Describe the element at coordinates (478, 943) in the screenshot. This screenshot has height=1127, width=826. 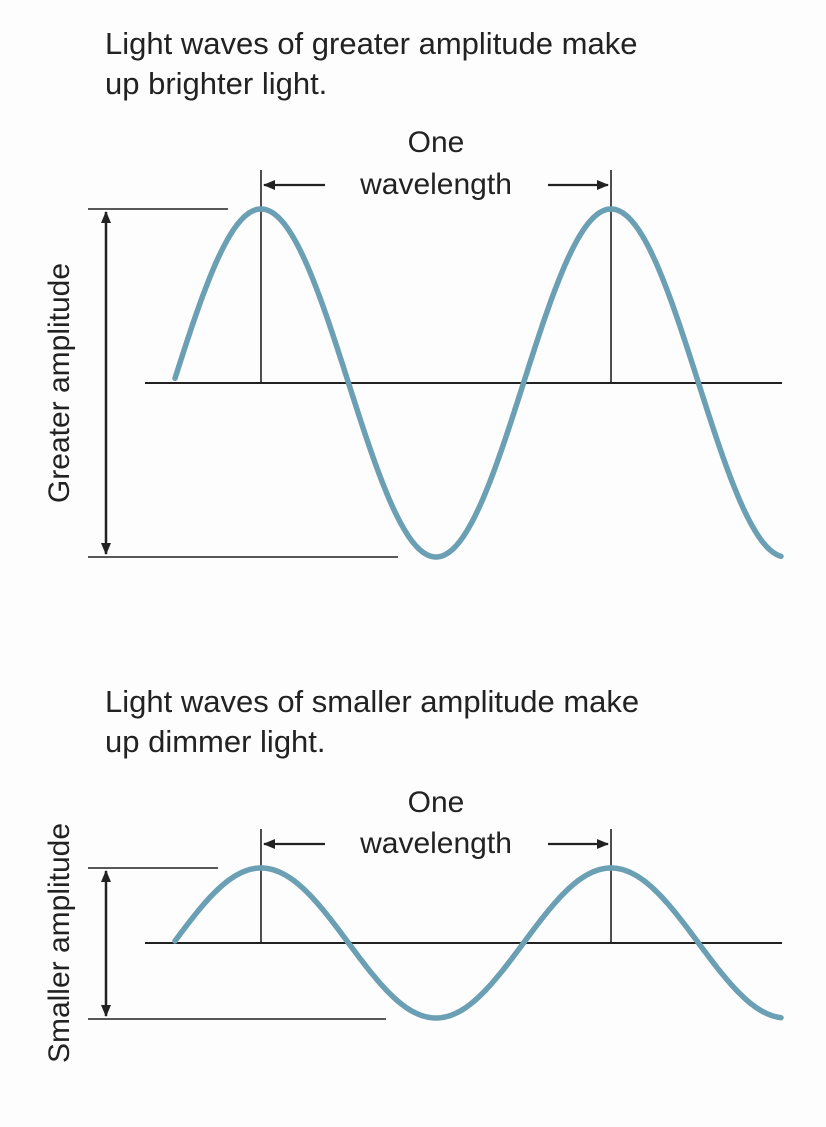
I see `light-wave-smaller-amplitude` at that location.